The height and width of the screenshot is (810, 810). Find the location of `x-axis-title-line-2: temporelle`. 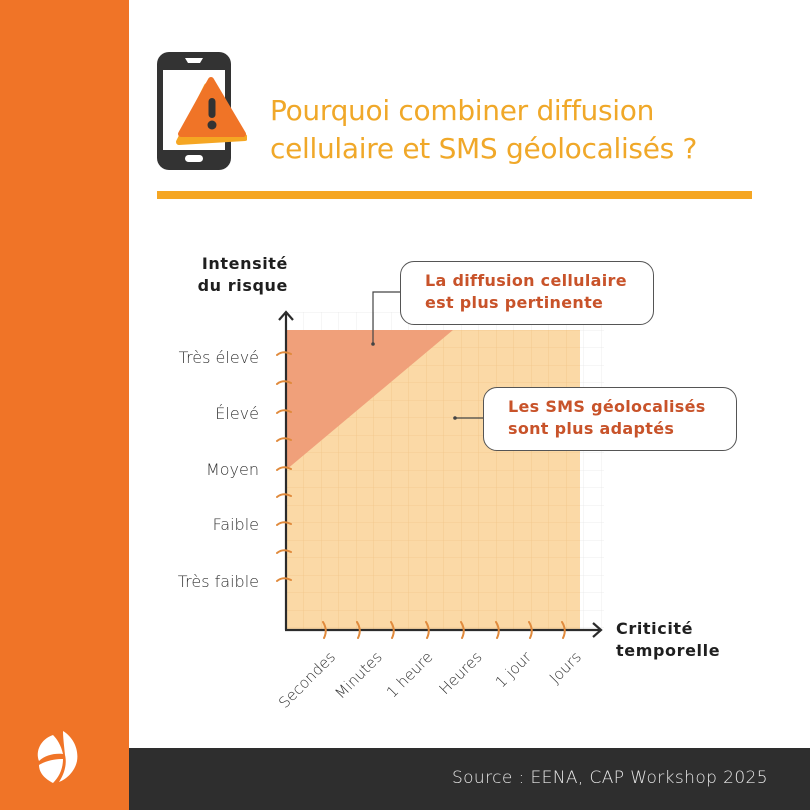

x-axis-title-line-2: temporelle is located at coordinates (668, 650).